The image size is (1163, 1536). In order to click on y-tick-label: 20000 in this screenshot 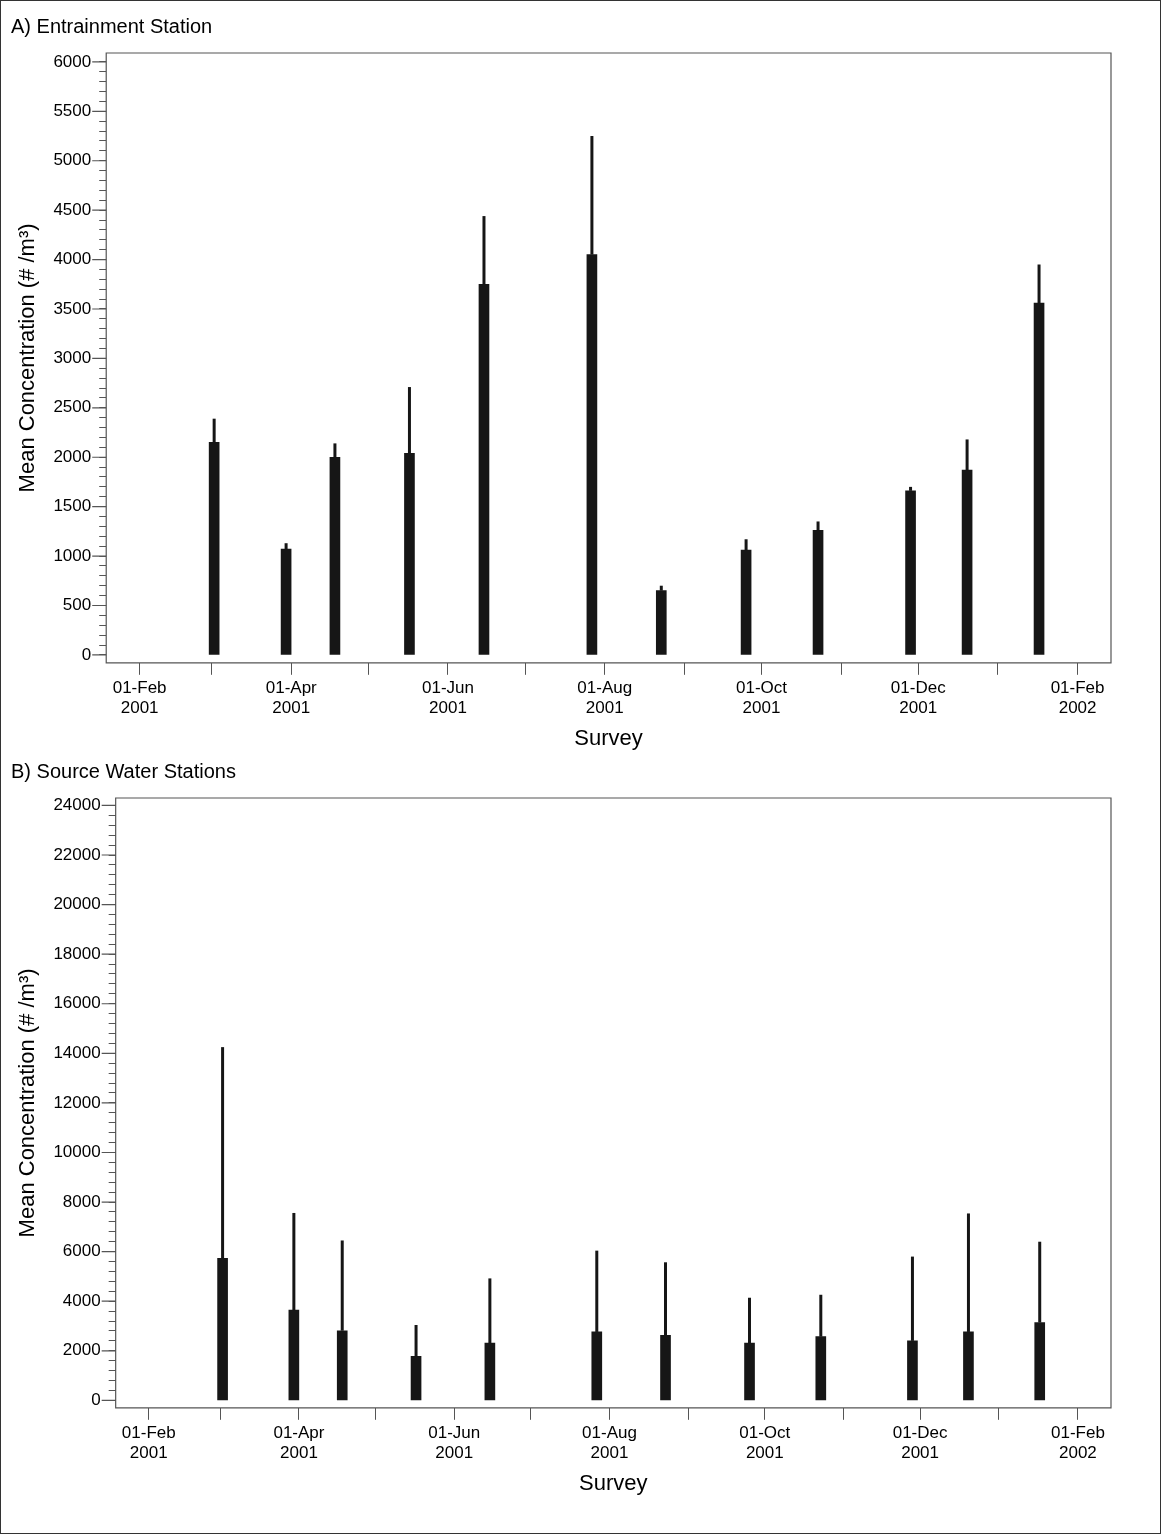, I will do `click(77, 904)`.